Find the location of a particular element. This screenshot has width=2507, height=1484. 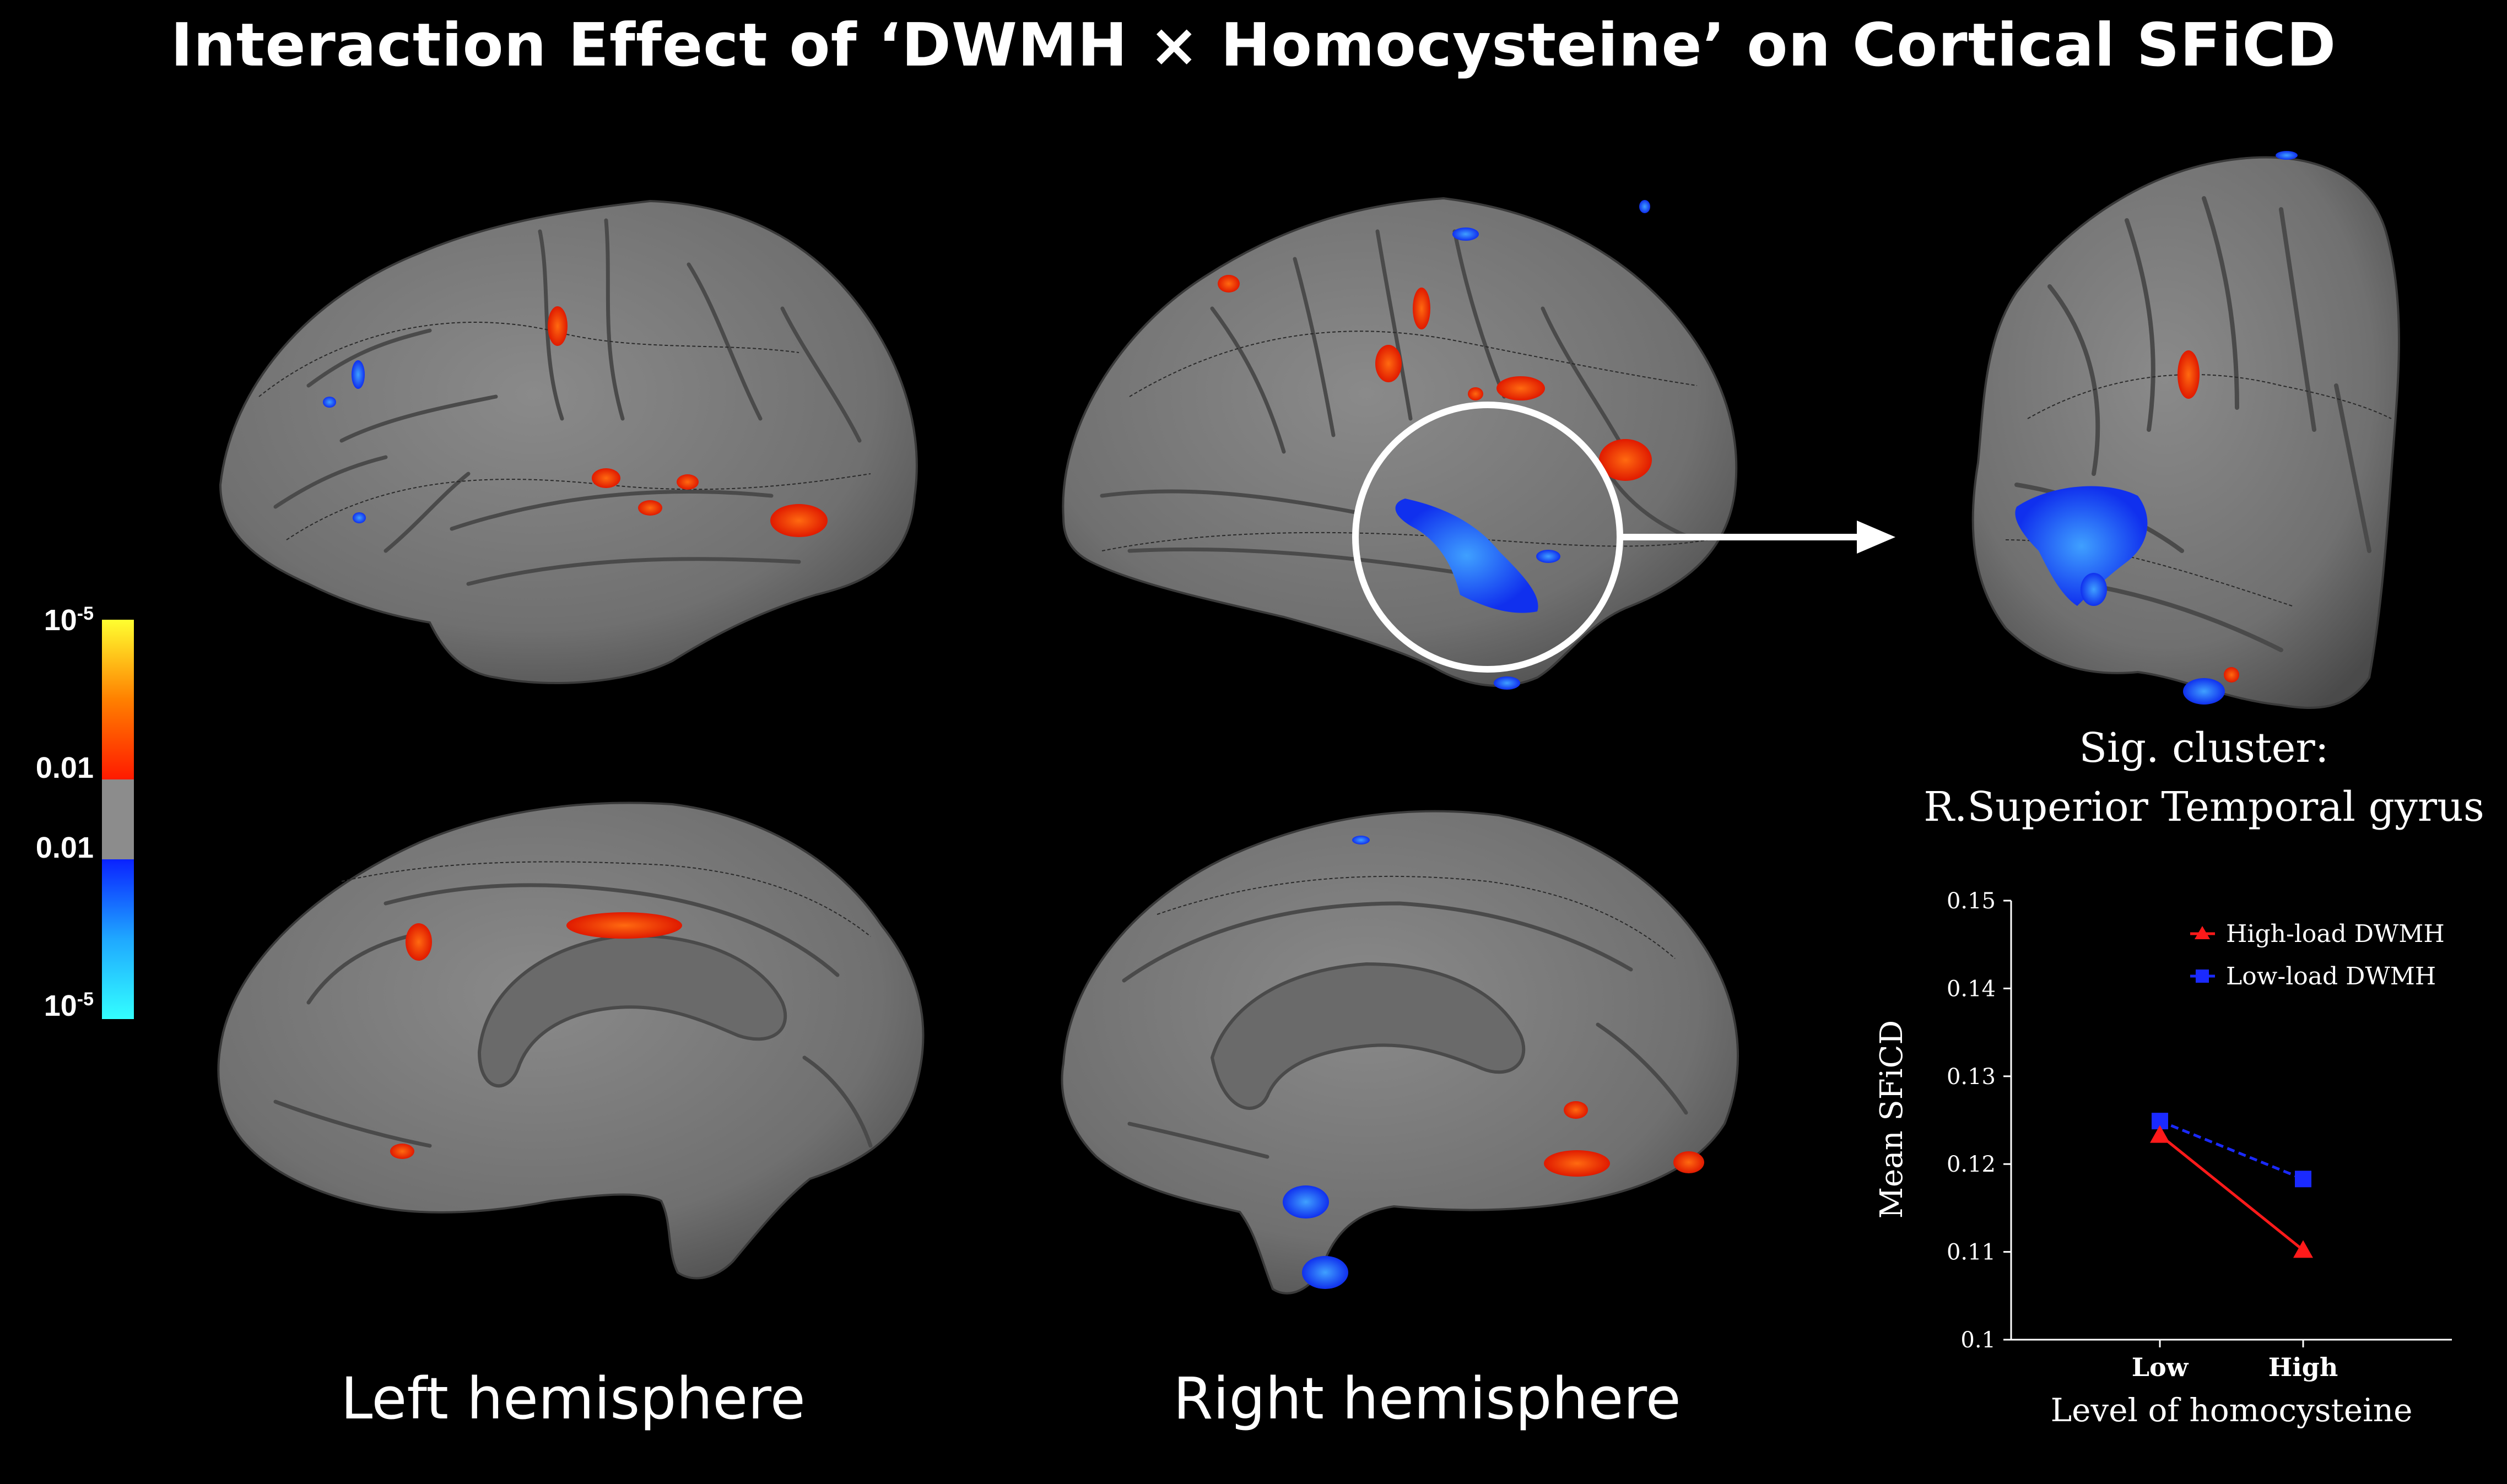

cluster-label-line2: R.Superior Temporal gyrus is located at coordinates (2204, 807).